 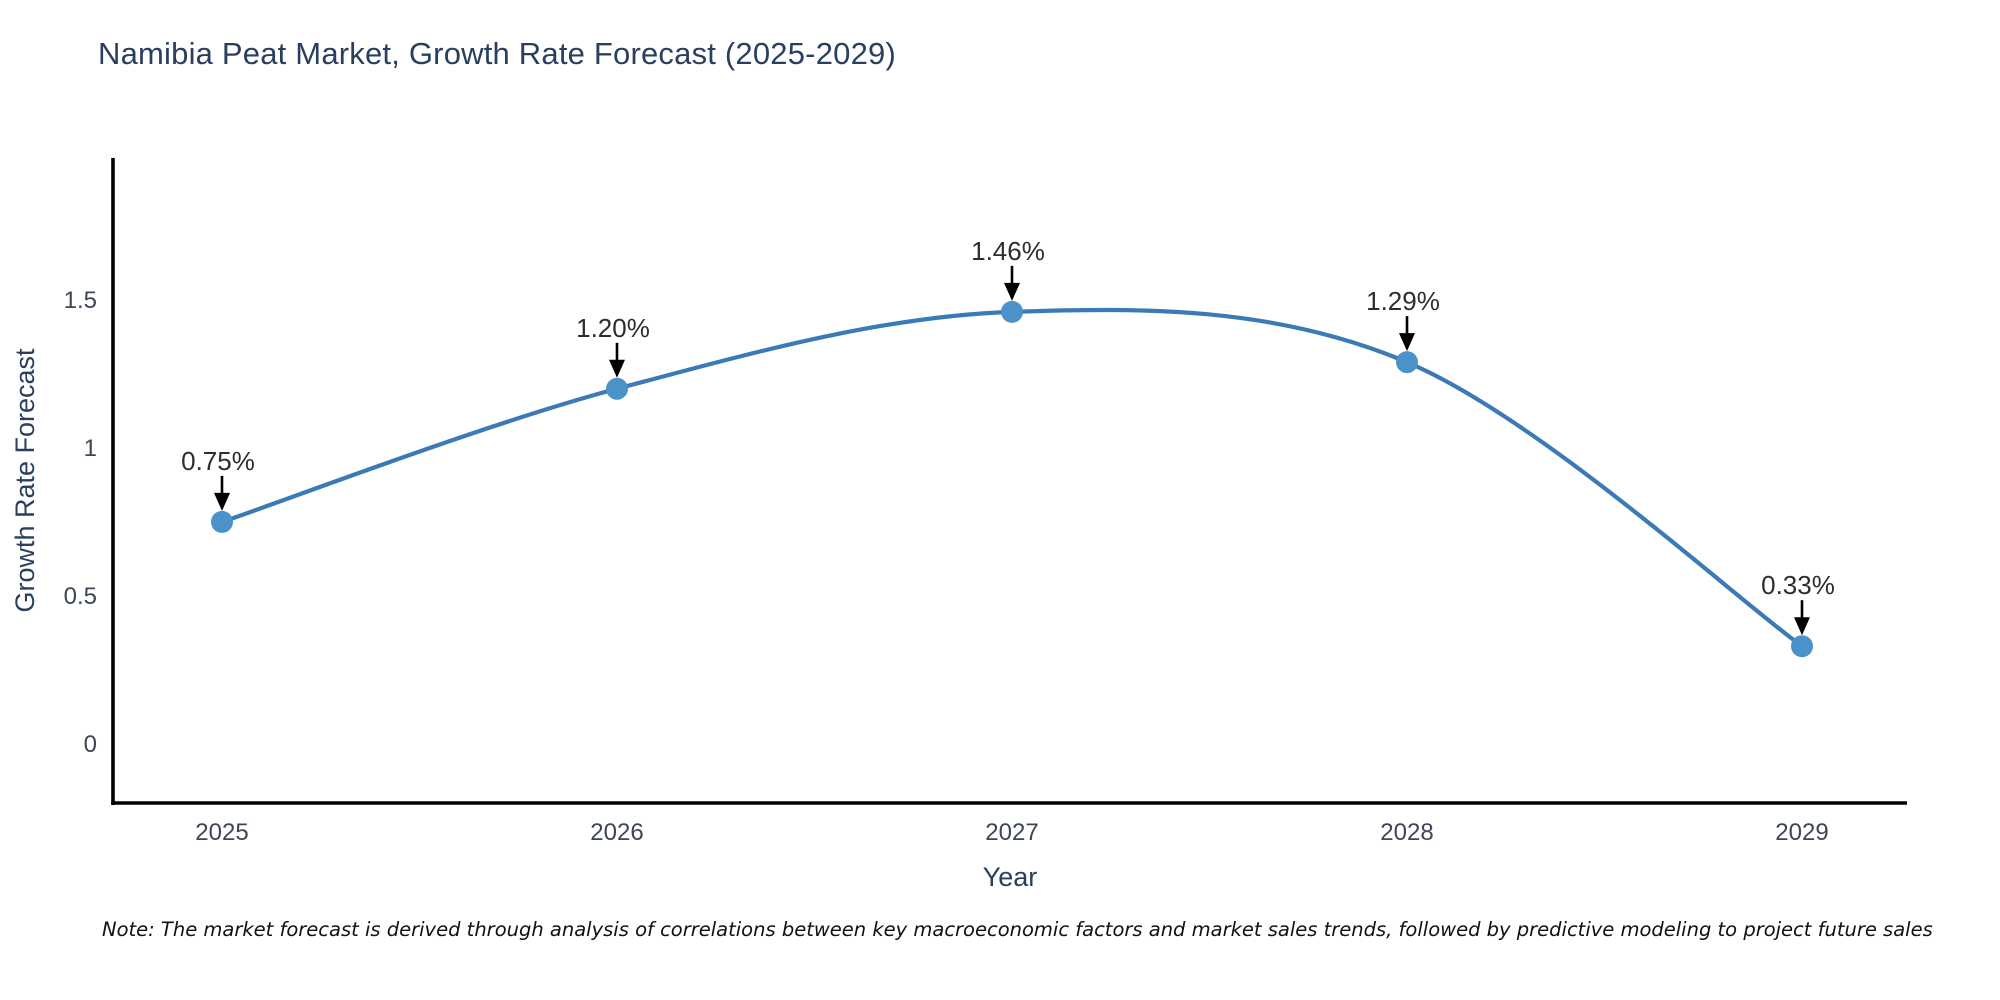 I want to click on y-tick-label: 1, so click(x=90, y=448).